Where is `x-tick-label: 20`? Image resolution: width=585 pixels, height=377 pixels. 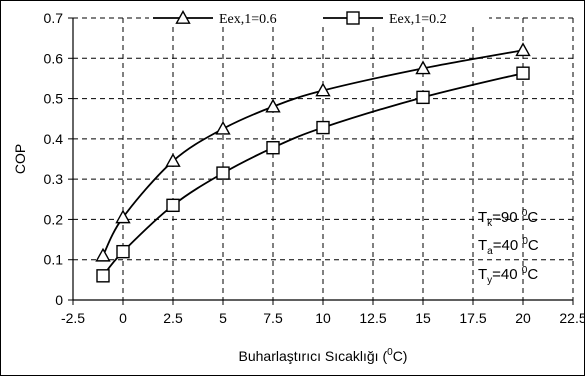 x-tick-label: 20 is located at coordinates (523, 318).